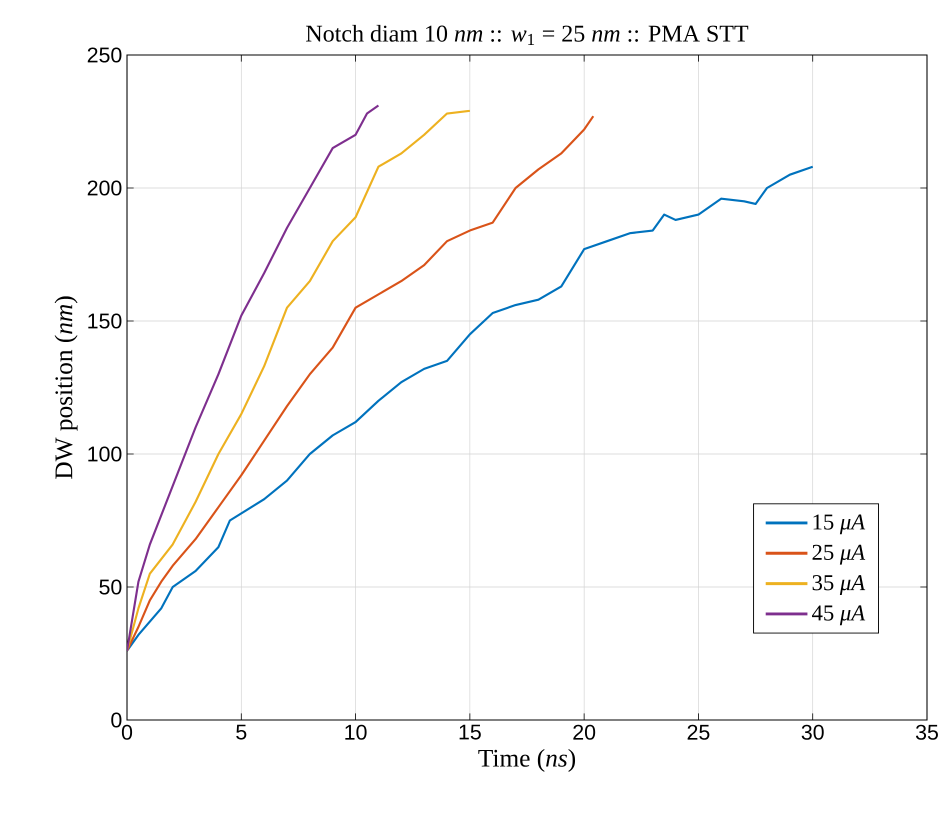  I want to click on y-tick-label: 200, so click(105, 188).